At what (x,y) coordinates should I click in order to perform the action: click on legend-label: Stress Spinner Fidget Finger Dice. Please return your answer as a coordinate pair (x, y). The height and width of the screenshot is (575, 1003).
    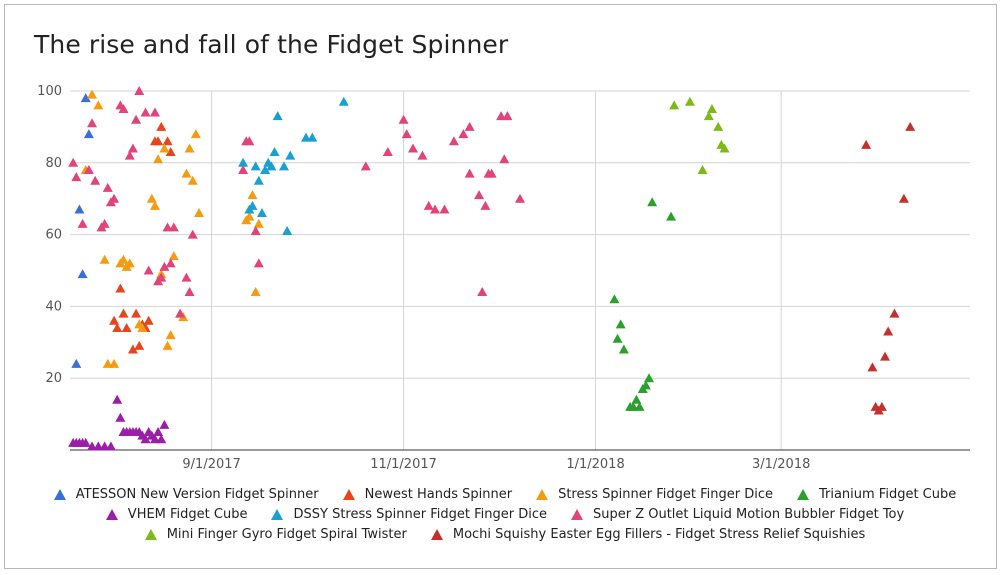
    Looking at the image, I should click on (665, 494).